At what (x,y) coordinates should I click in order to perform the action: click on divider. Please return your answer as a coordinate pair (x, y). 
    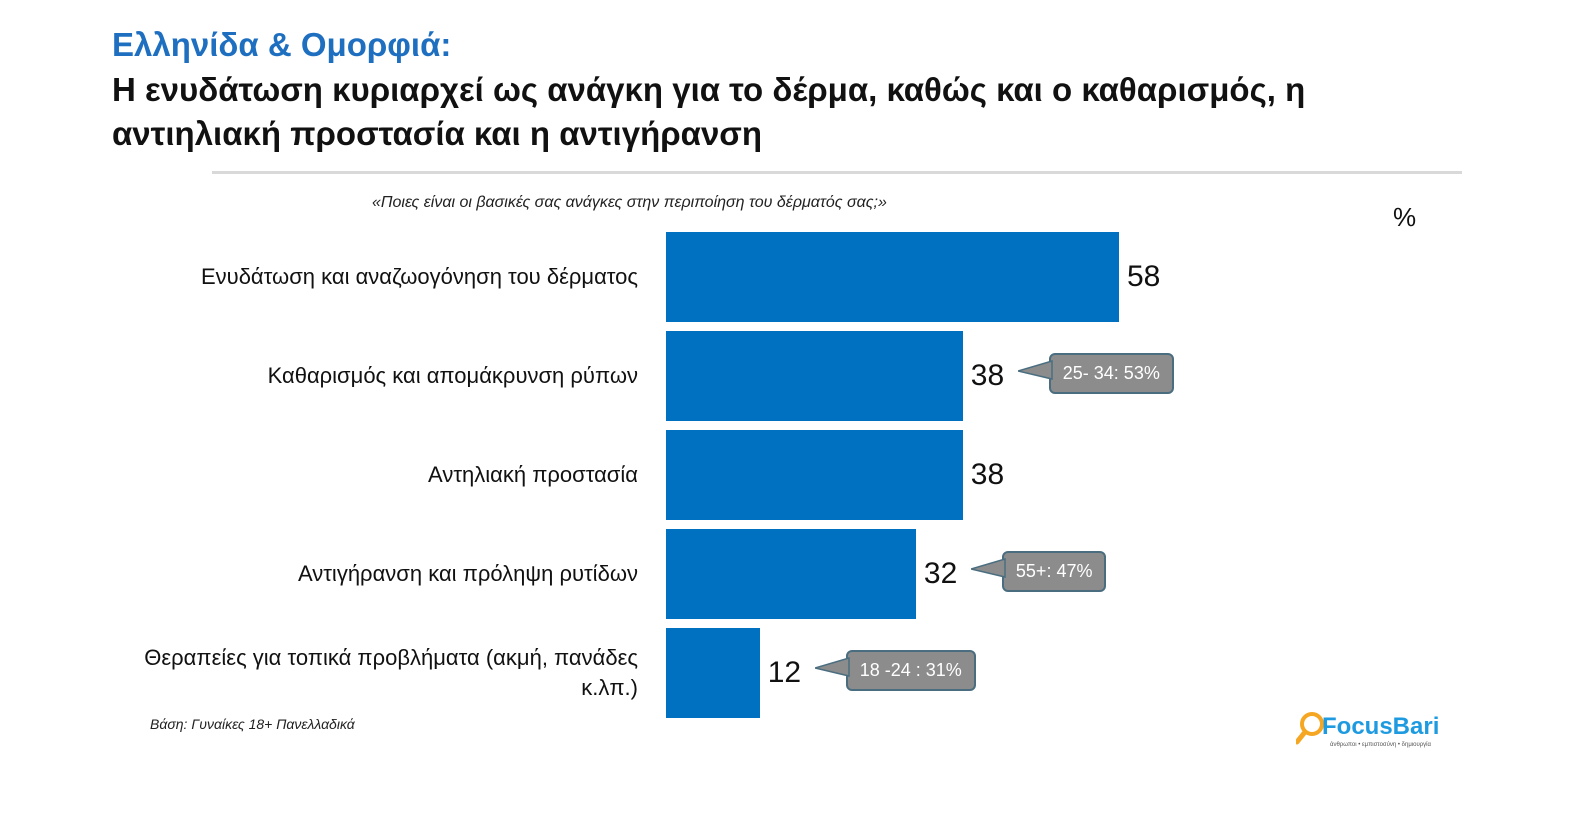
    Looking at the image, I should click on (837, 172).